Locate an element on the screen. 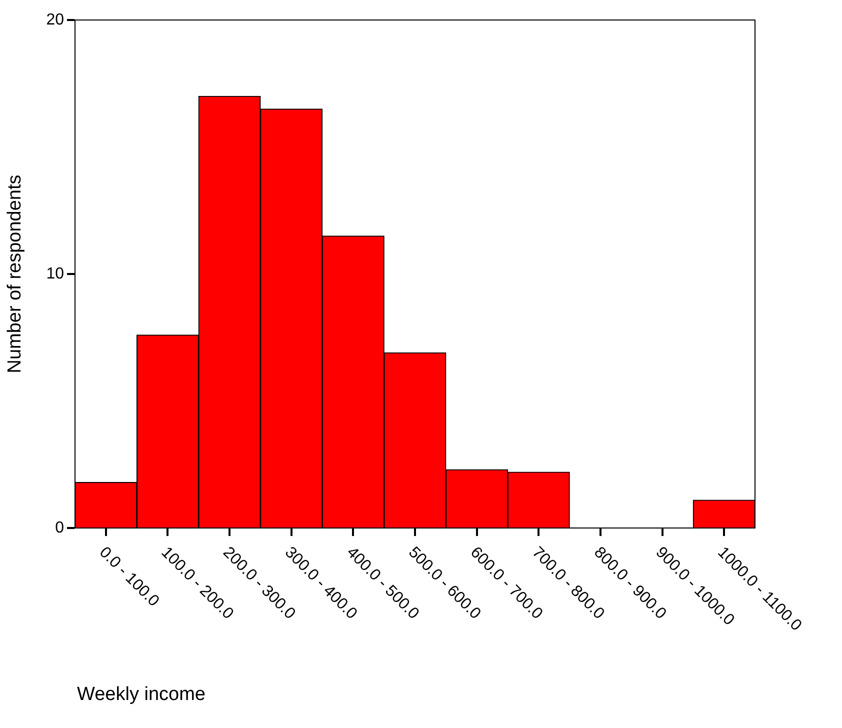 The image size is (842, 728). x-axis-title: Weekly income is located at coordinates (141, 694).